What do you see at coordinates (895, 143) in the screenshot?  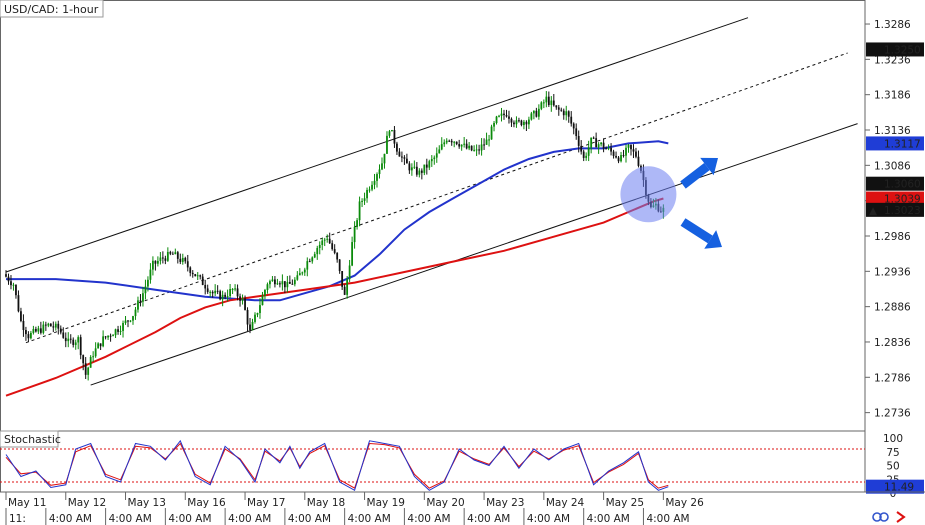 I see `price-flag-1-3117: 1.3117` at bounding box center [895, 143].